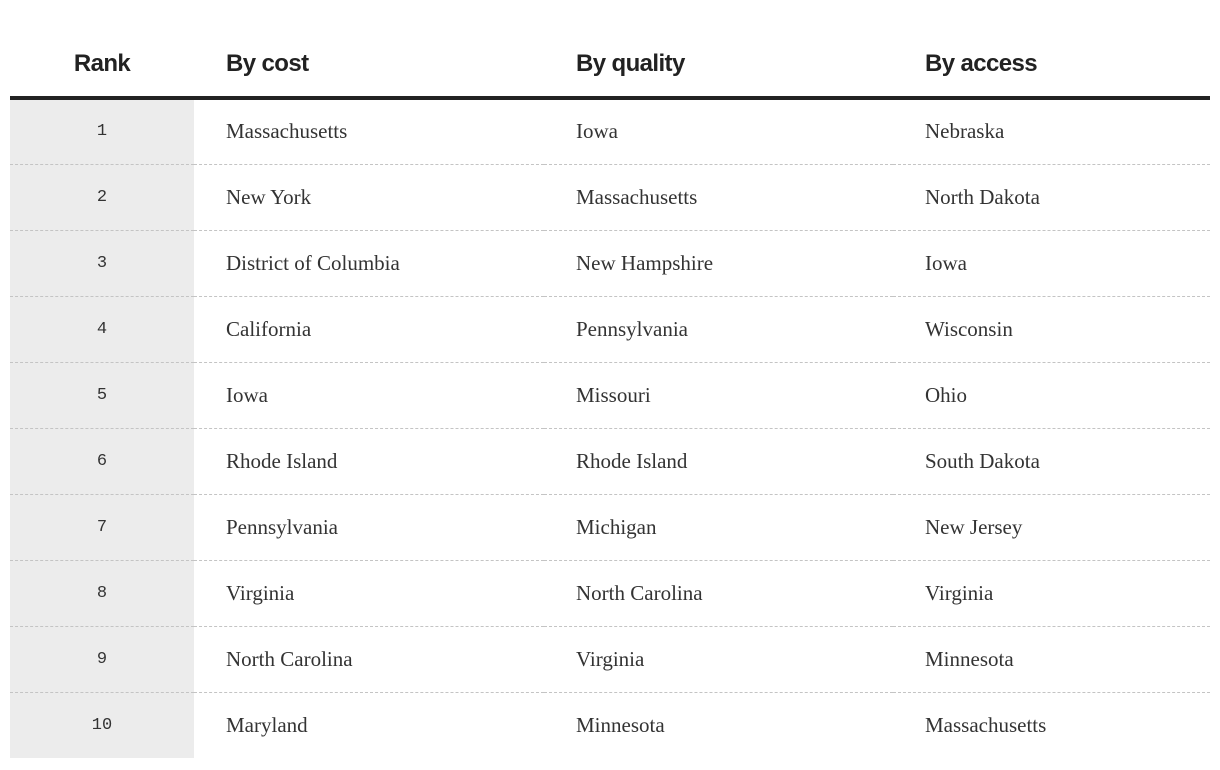 The image size is (1220, 770). Describe the element at coordinates (1051, 197) in the screenshot. I see `access-state-cell: North Dakota` at that location.